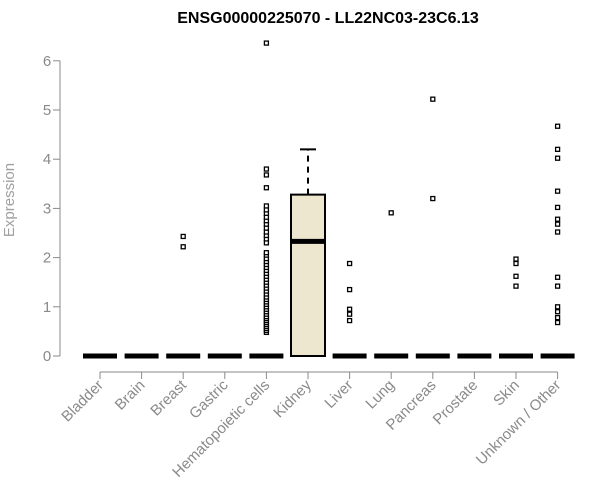 The width and height of the screenshot is (600, 500). I want to click on x-tick-label: Liver, so click(338, 394).